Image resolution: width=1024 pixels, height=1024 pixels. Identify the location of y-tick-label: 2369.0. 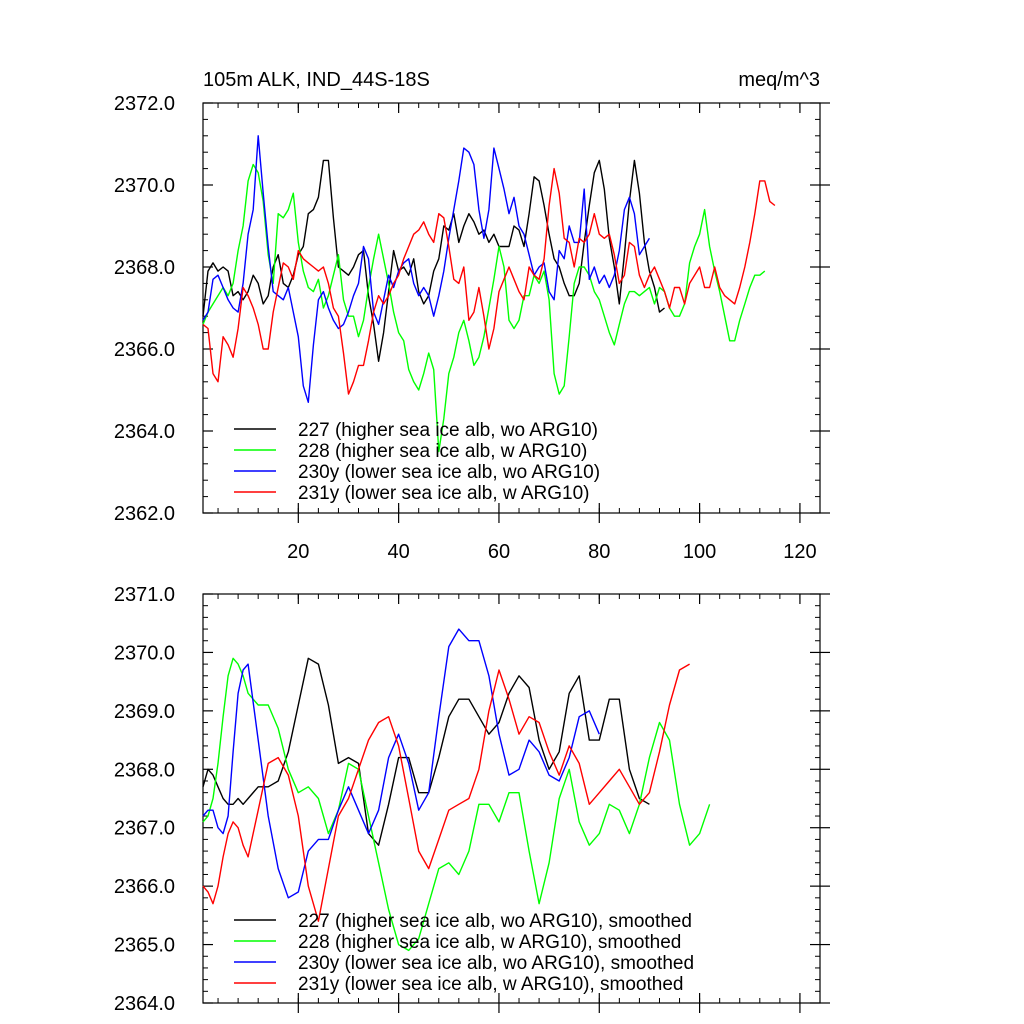
(144, 712).